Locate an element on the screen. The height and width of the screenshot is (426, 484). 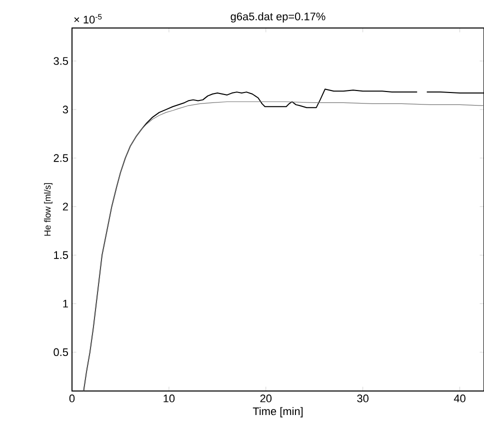
y-tick-label: 2 is located at coordinates (65, 206).